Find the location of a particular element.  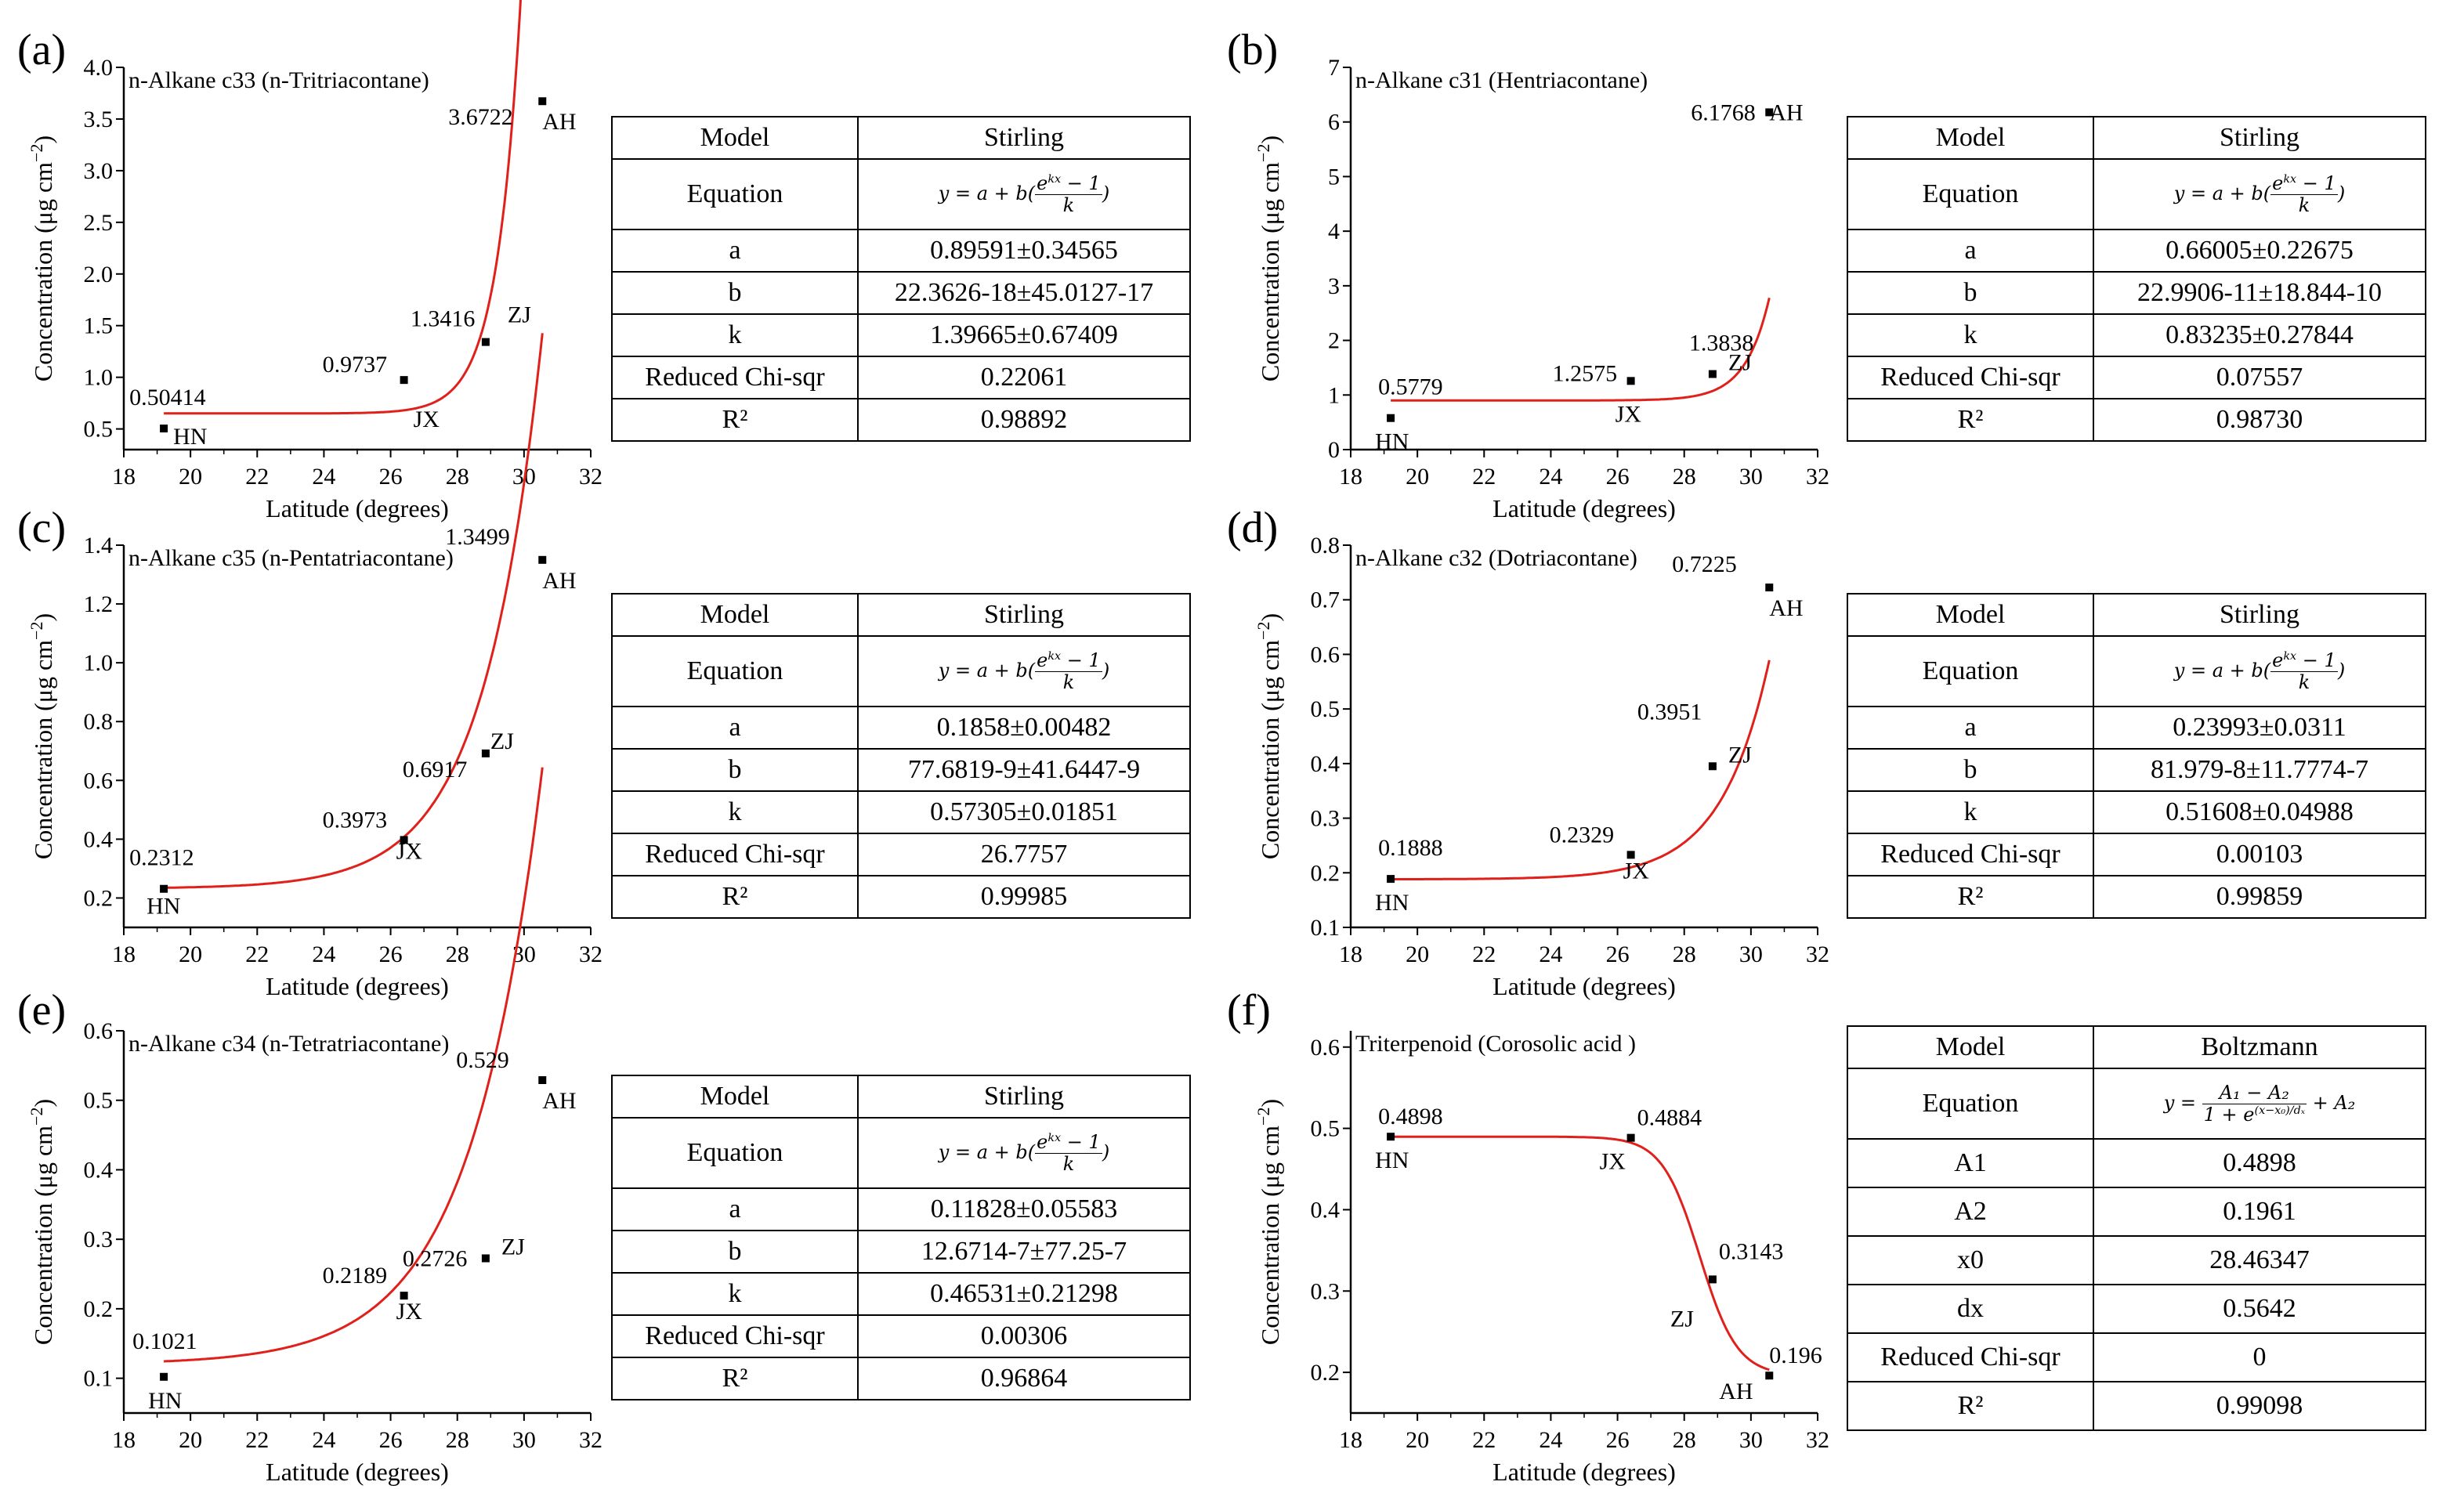

table-header-model-name: Boltzmann is located at coordinates (2259, 1047).